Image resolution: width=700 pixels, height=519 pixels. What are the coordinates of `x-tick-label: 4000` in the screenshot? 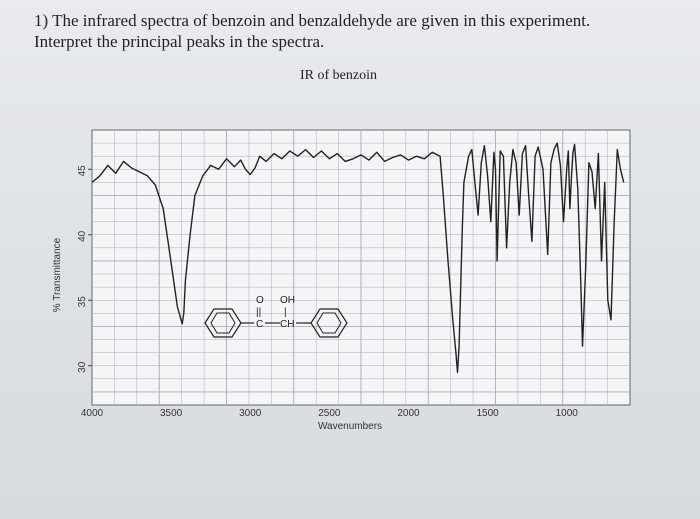 It's located at (92, 413).